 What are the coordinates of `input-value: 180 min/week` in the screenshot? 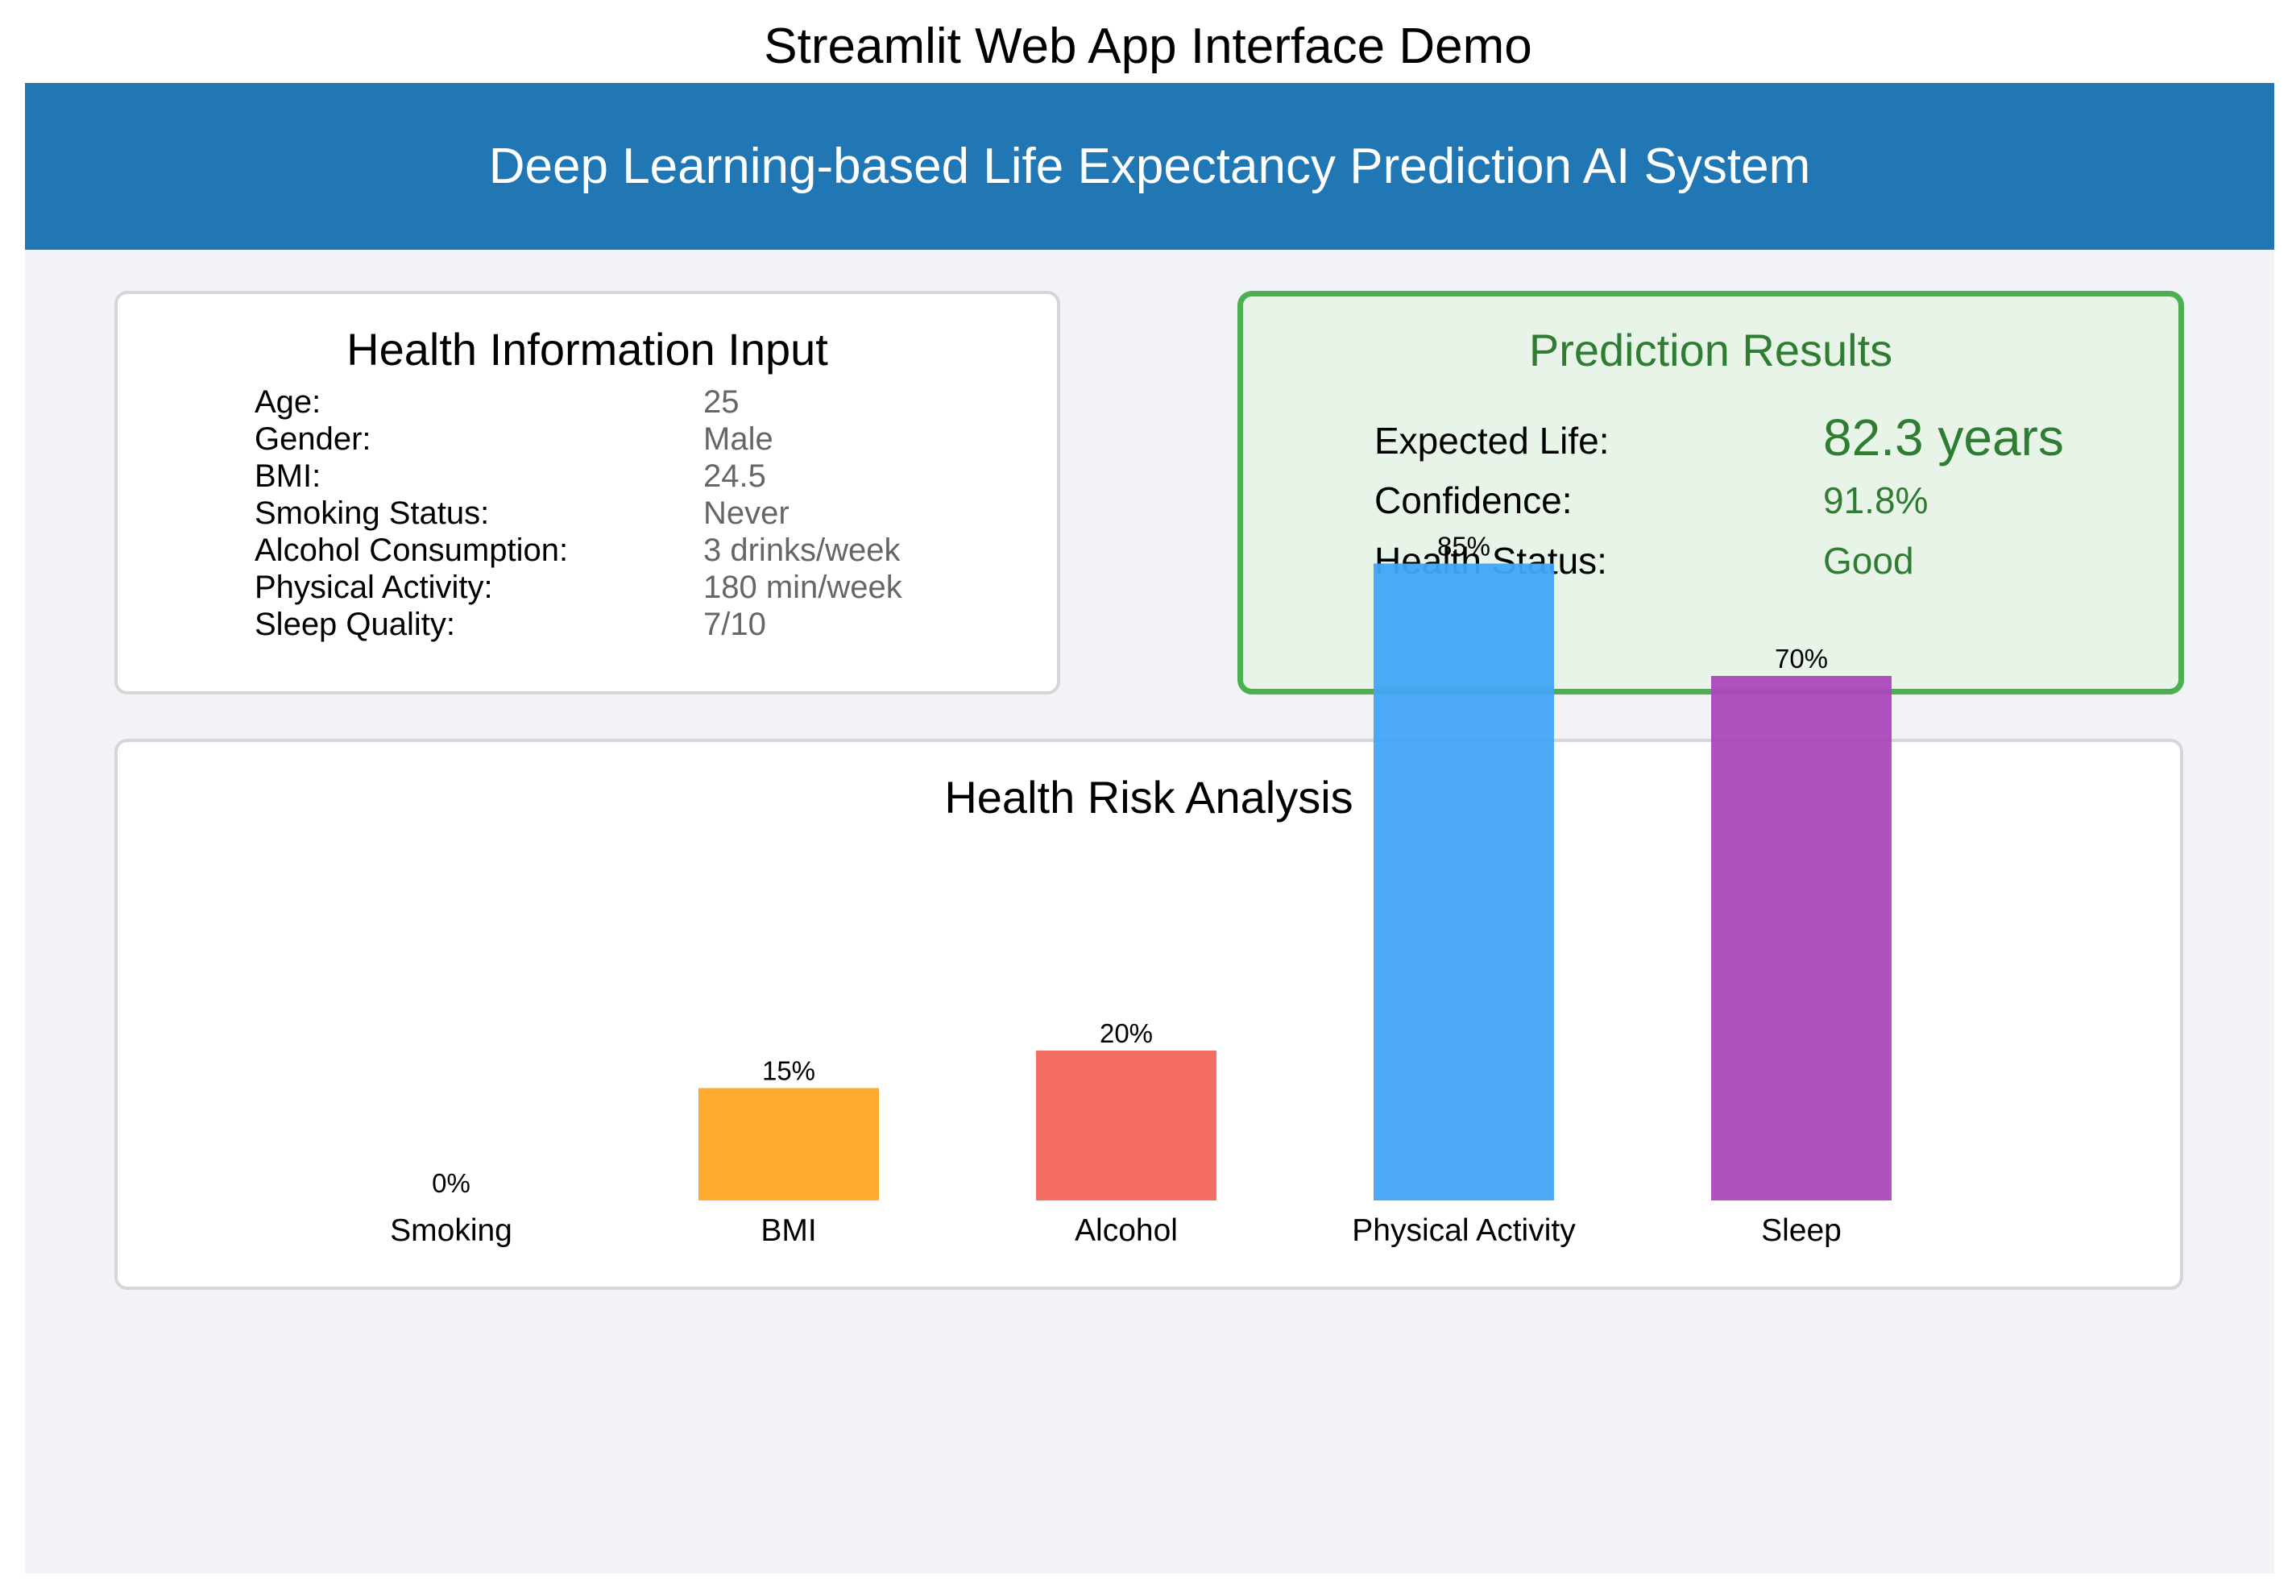 It's located at (802, 587).